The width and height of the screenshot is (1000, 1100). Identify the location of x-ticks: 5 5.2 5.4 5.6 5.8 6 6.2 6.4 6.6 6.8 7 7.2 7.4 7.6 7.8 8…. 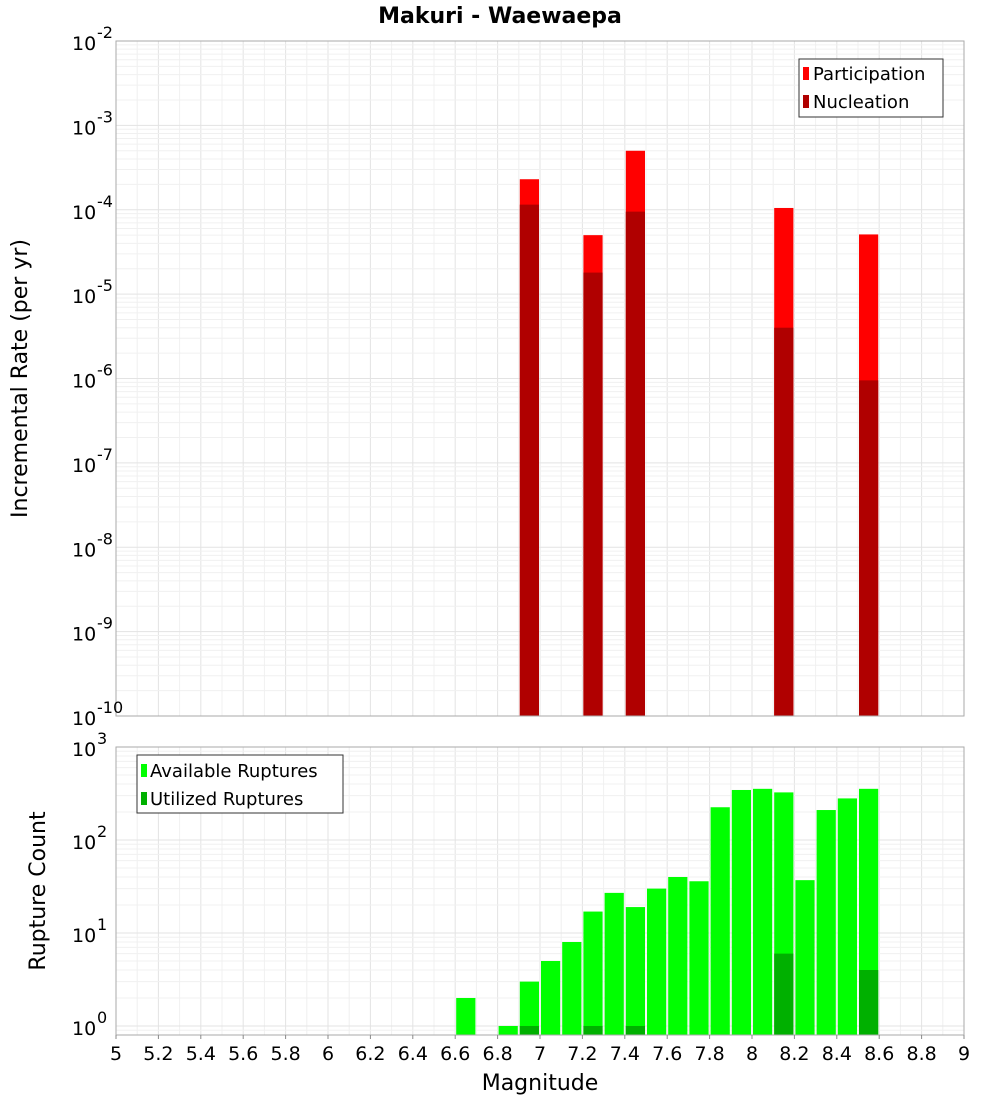
(540, 1050).